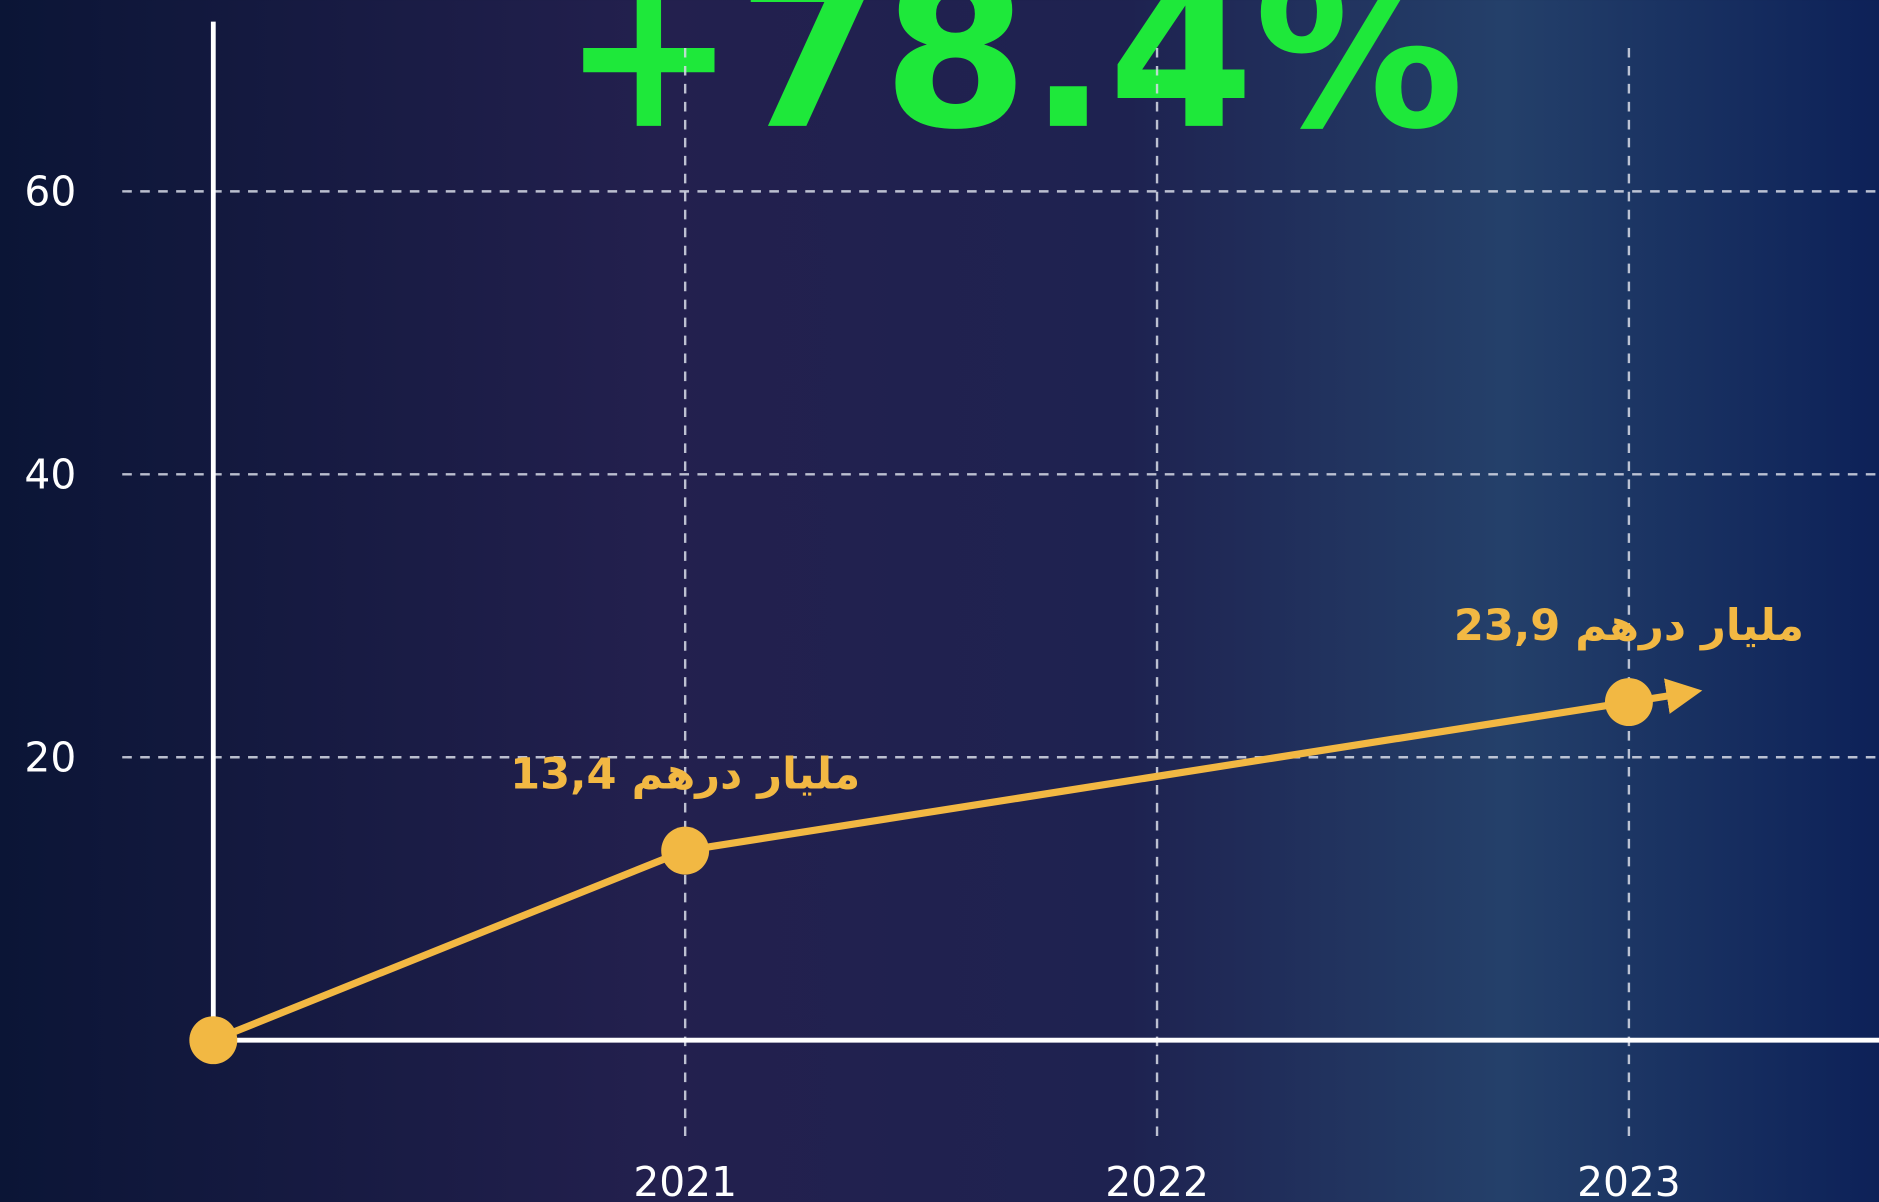  Describe the element at coordinates (1629, 626) in the screenshot. I see `value-label: 23,9 مليار درهم` at that location.